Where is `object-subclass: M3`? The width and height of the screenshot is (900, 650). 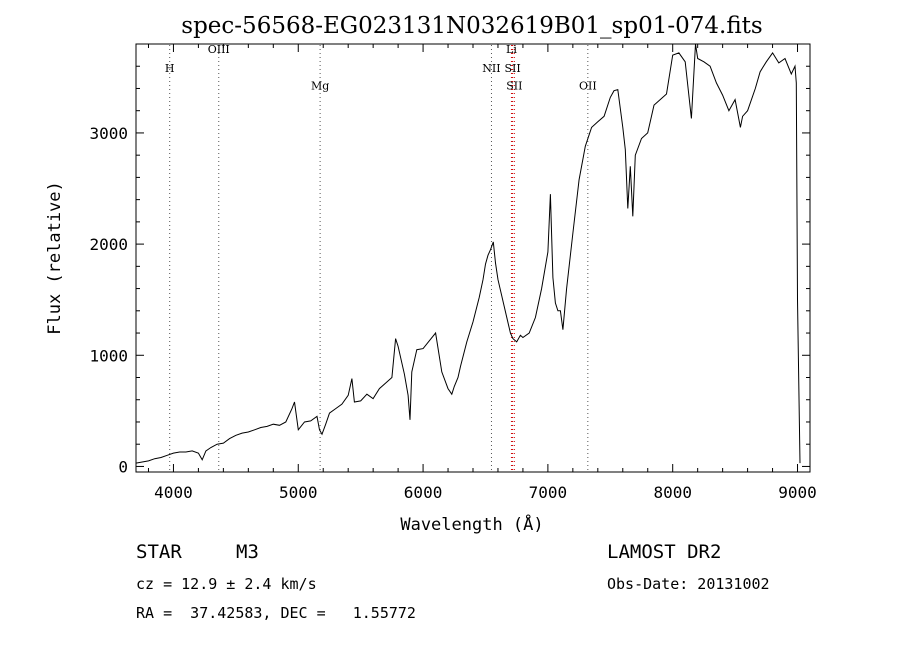 object-subclass: M3 is located at coordinates (247, 552).